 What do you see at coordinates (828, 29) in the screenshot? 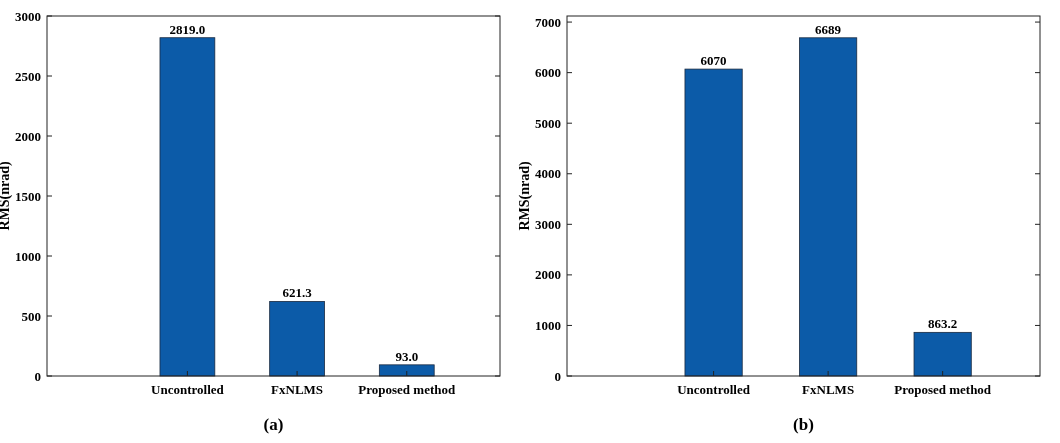
I see `data-label: 6689` at bounding box center [828, 29].